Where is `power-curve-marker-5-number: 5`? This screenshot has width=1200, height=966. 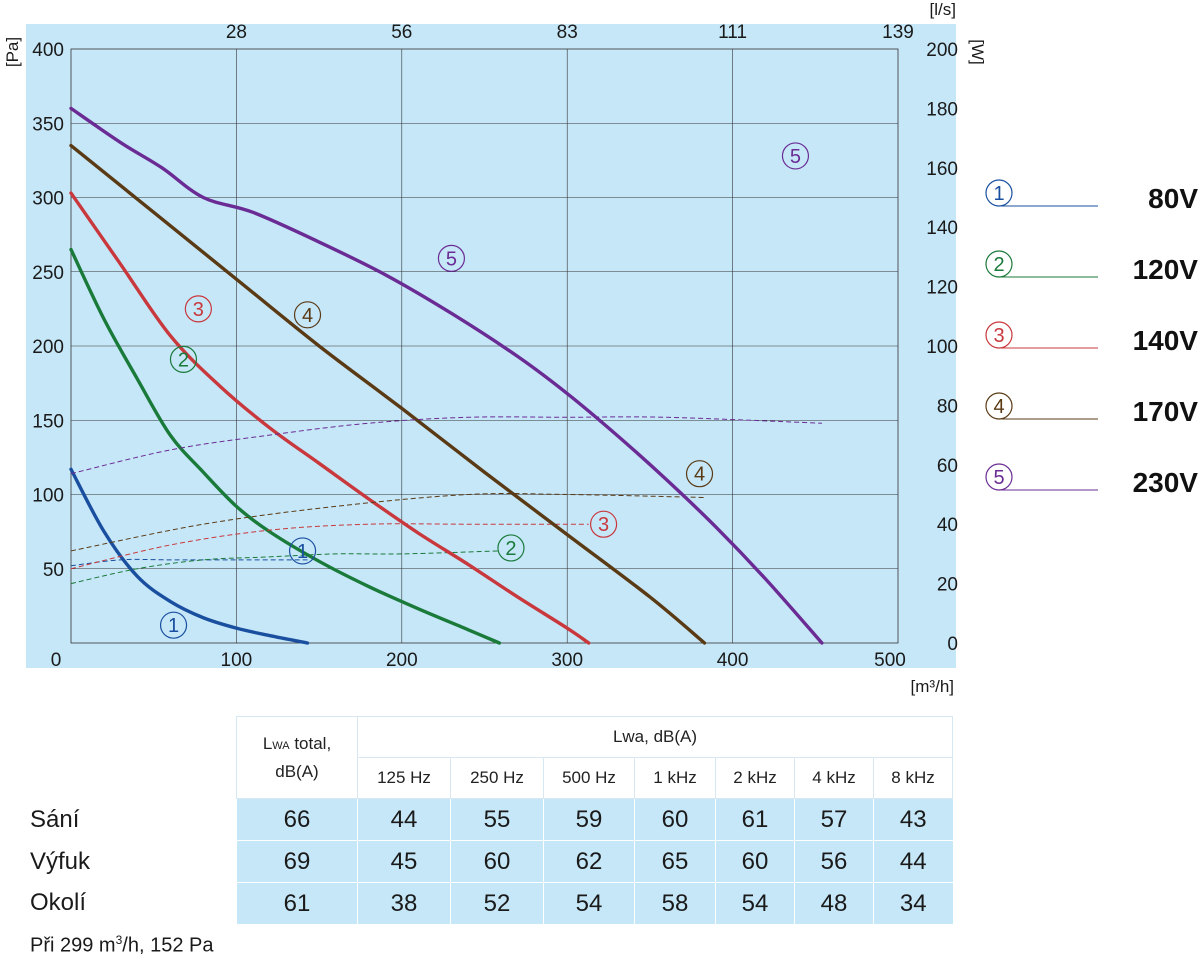
power-curve-marker-5-number: 5 is located at coordinates (795, 157).